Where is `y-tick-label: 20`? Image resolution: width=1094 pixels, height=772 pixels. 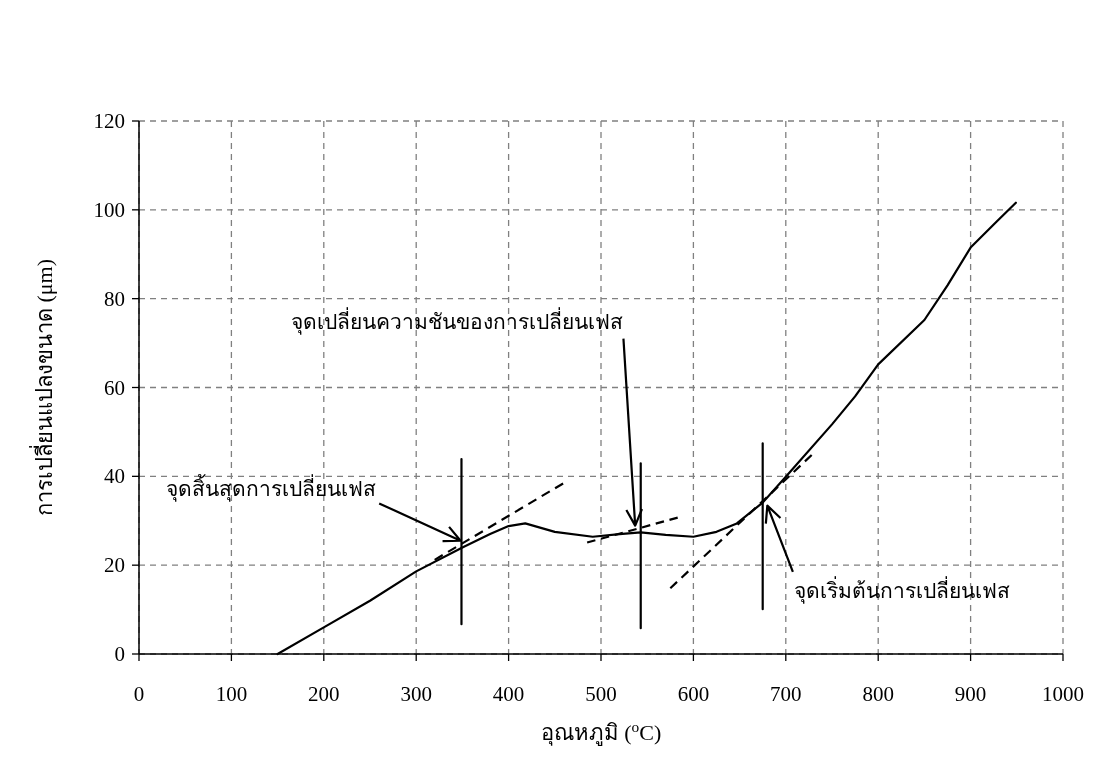 y-tick-label: 20 is located at coordinates (114, 565).